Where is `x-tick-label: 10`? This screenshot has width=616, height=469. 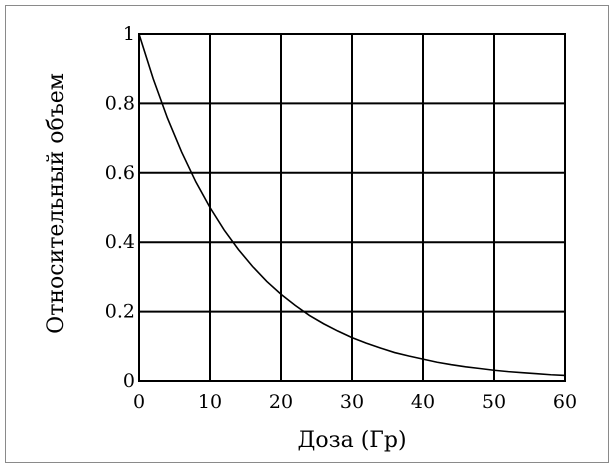 x-tick-label: 10 is located at coordinates (210, 402).